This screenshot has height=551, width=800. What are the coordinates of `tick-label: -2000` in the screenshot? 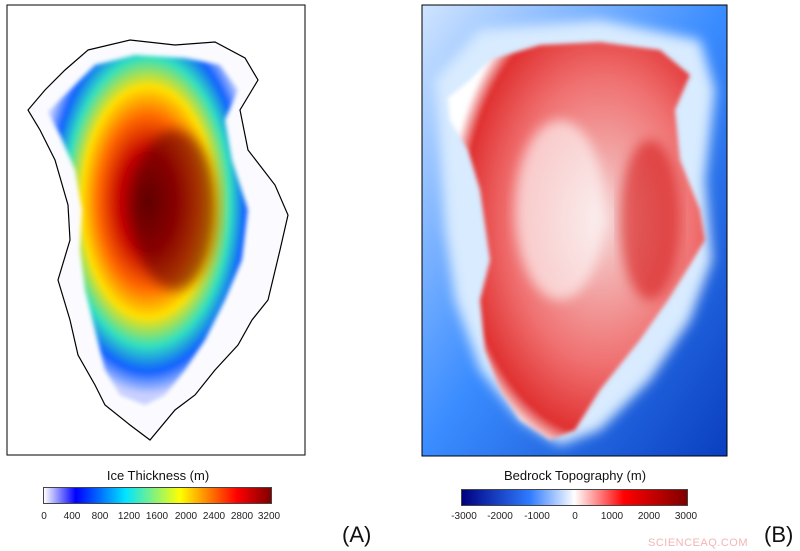 It's located at (500, 516).